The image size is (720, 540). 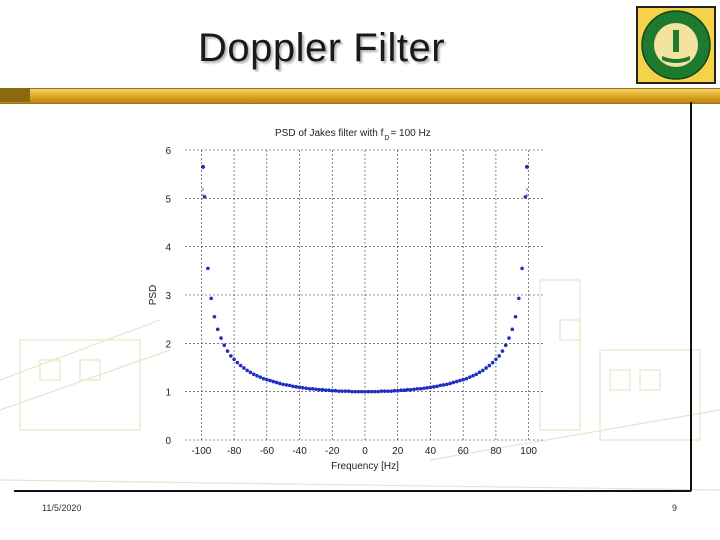 What do you see at coordinates (365, 466) in the screenshot?
I see `x-axis-label: Frequency [Hz]` at bounding box center [365, 466].